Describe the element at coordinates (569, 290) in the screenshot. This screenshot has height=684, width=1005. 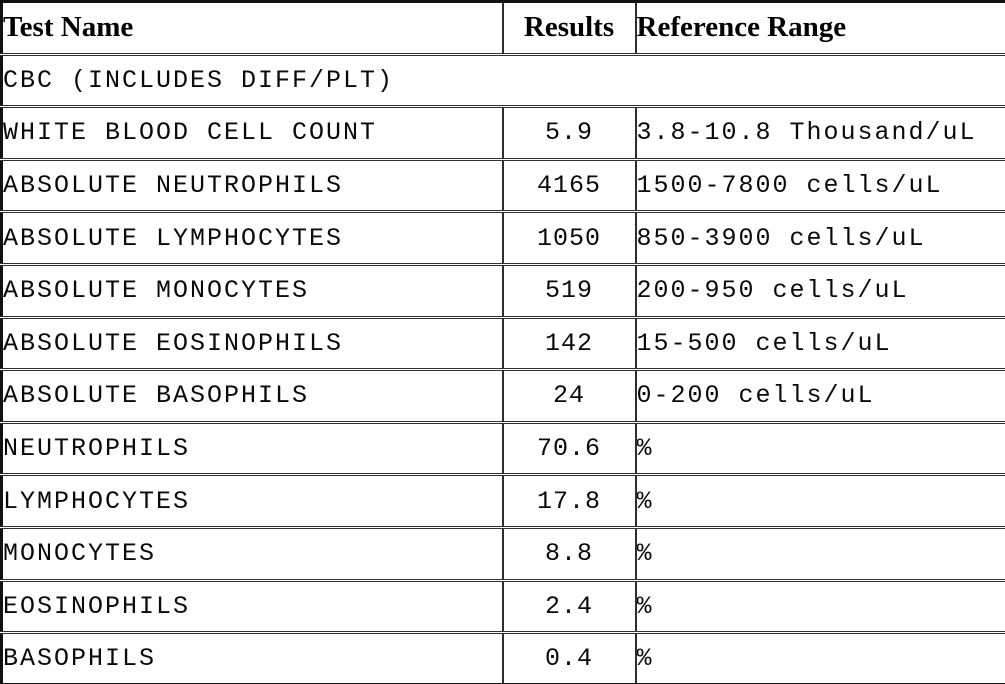
I see `result-cell: 519` at that location.